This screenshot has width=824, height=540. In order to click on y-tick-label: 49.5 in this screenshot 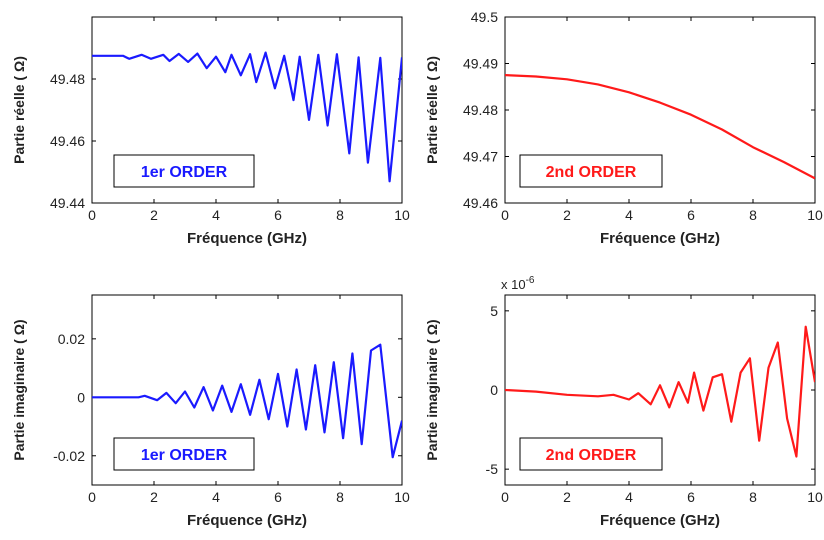, I will do `click(484, 17)`.